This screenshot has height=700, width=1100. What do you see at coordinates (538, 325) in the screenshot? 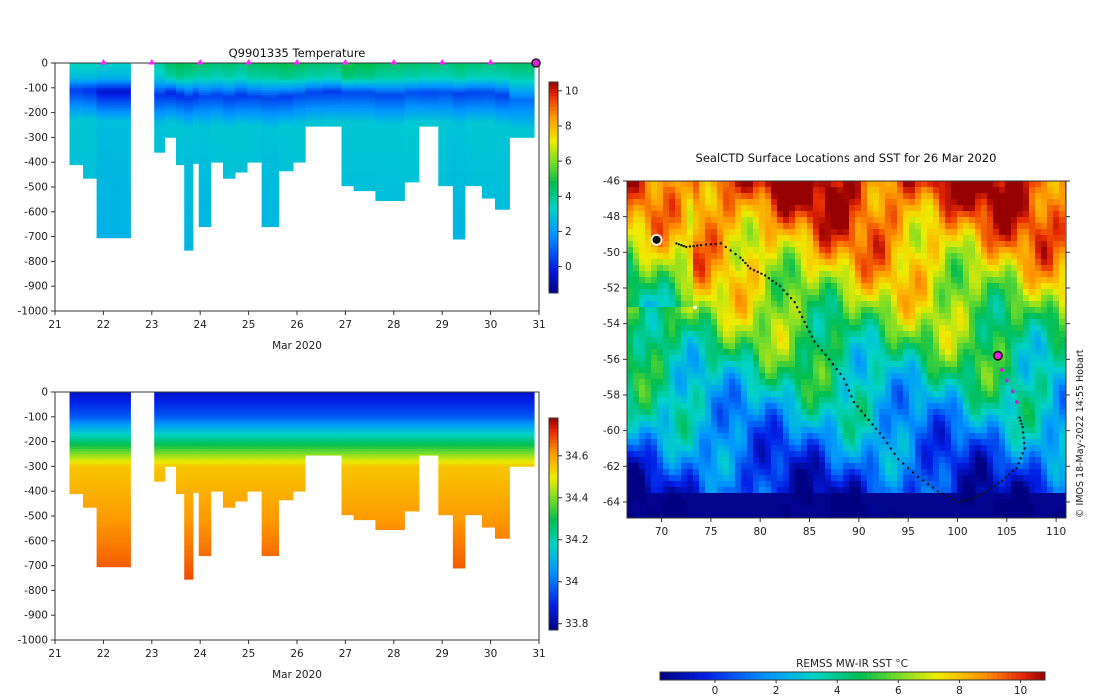
I see `temperature-x-tick-label: 31` at bounding box center [538, 325].